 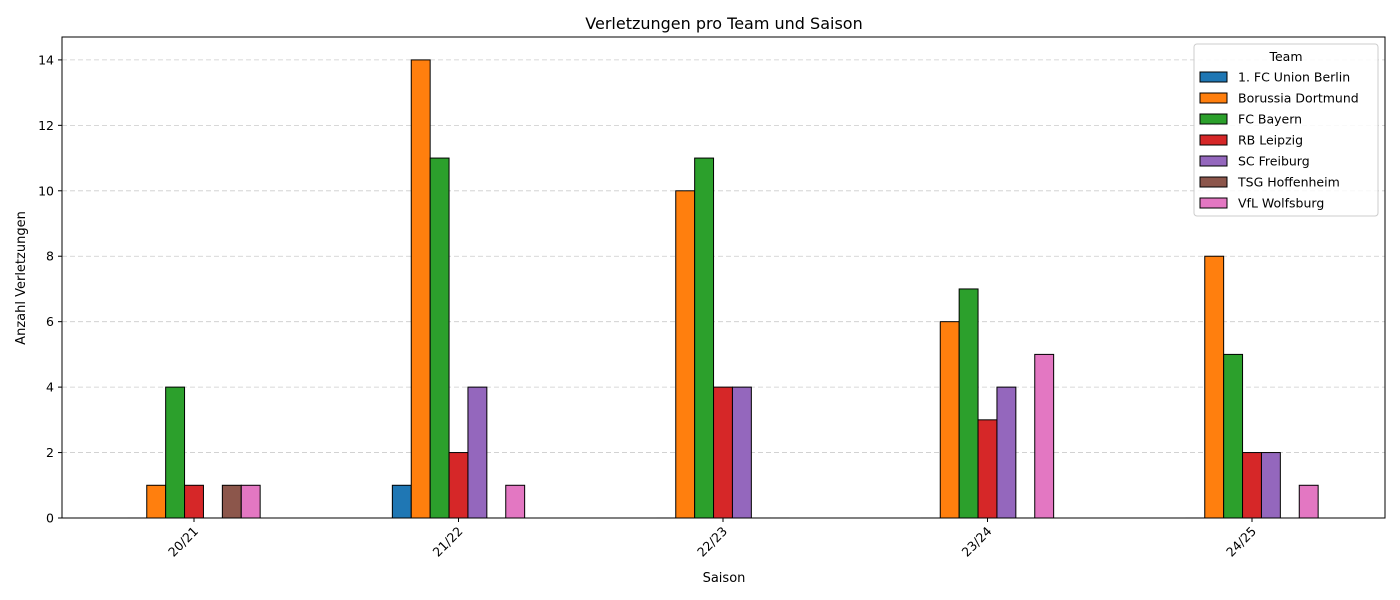 I want to click on legend-box, so click(x=1286, y=130).